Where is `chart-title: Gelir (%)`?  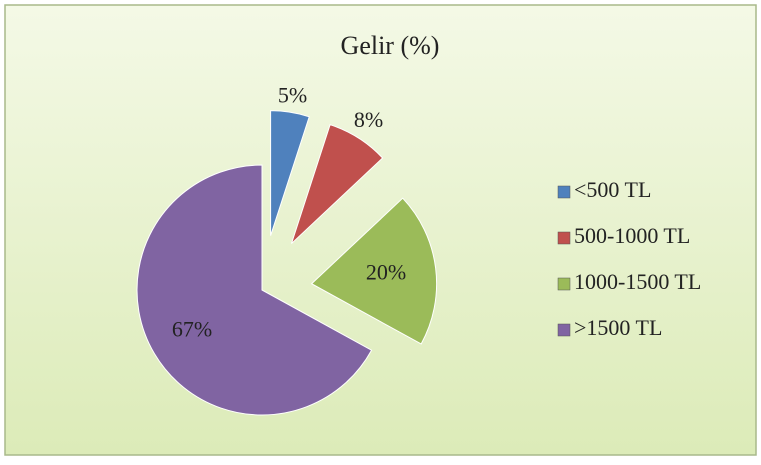
chart-title: Gelir (%) is located at coordinates (390, 45).